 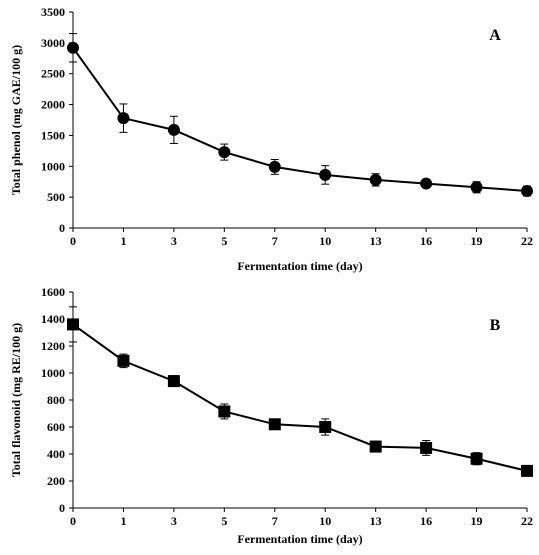 What do you see at coordinates (53, 43) in the screenshot?
I see `y-tick-label: 3000` at bounding box center [53, 43].